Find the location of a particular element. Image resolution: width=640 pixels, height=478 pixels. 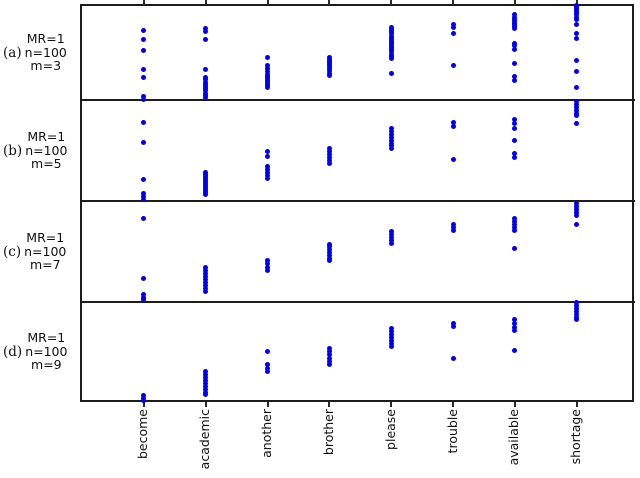

panel-annotation: (a) MR=1 n=100 m=3 is located at coordinates (39, 52).